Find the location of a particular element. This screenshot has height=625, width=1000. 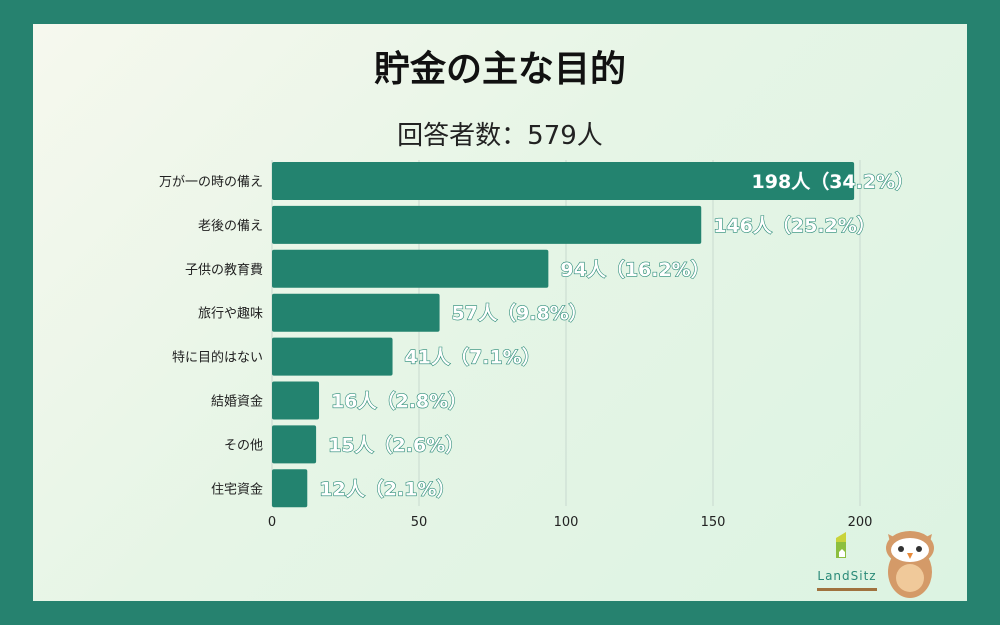

data-label: 12人（2.1%） is located at coordinates (387, 488).